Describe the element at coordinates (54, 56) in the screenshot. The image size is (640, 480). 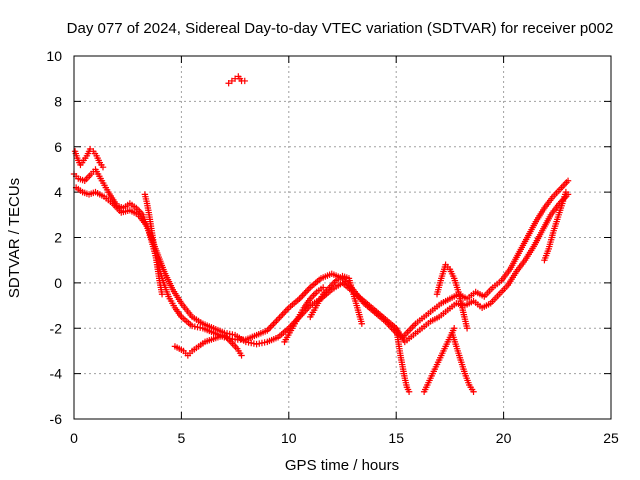
I see `y-tick-label: 10` at that location.